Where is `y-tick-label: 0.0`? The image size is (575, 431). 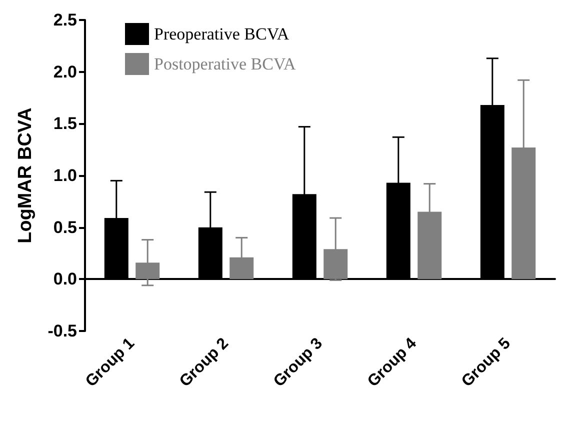 y-tick-label: 0.0 is located at coordinates (65, 279).